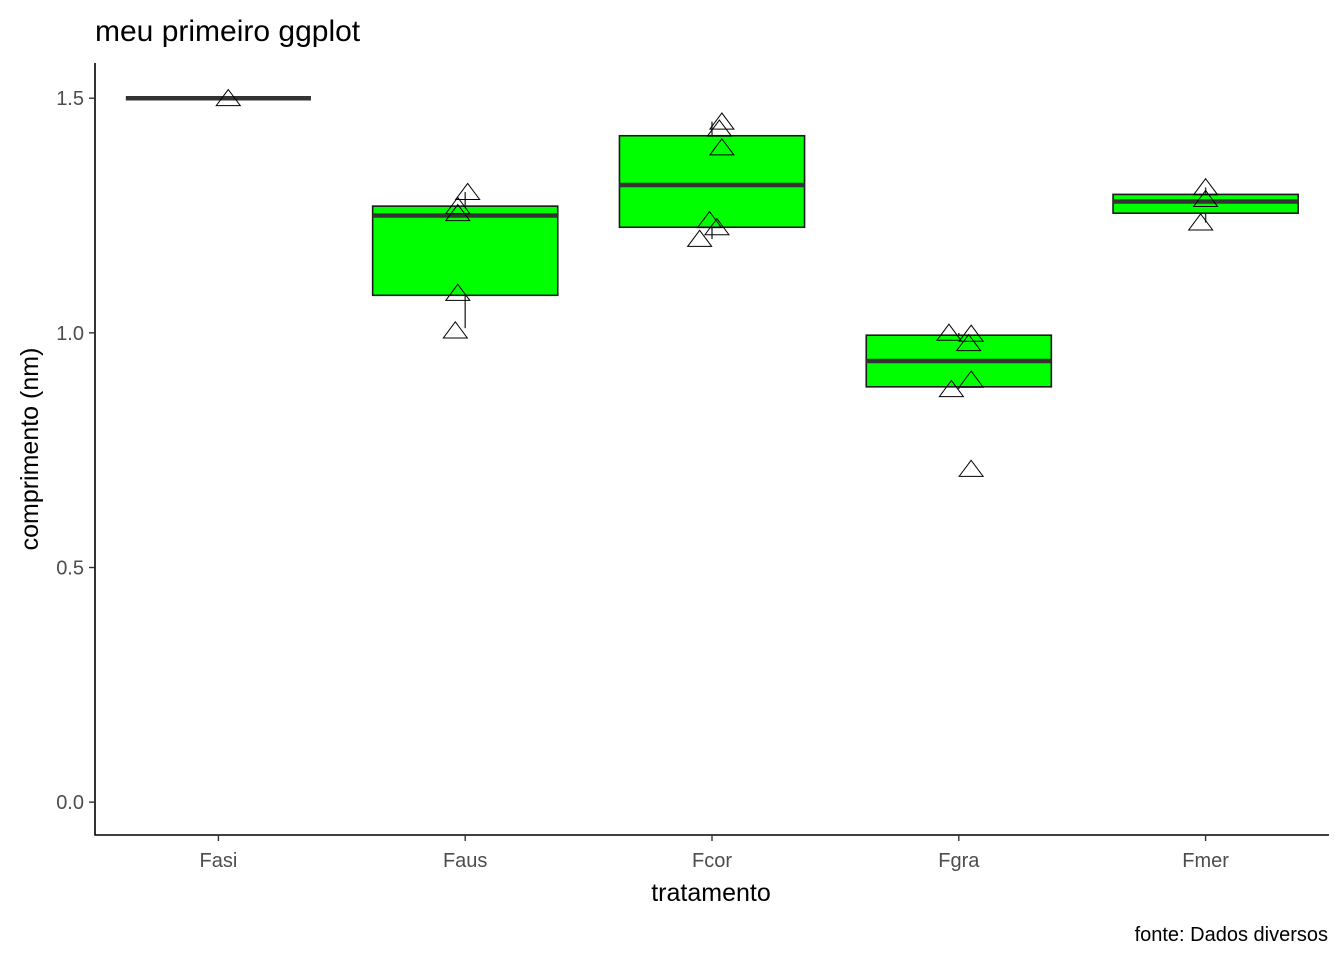 This screenshot has width=1344, height=960. I want to click on y-tick-label: 0.0, so click(70, 803).